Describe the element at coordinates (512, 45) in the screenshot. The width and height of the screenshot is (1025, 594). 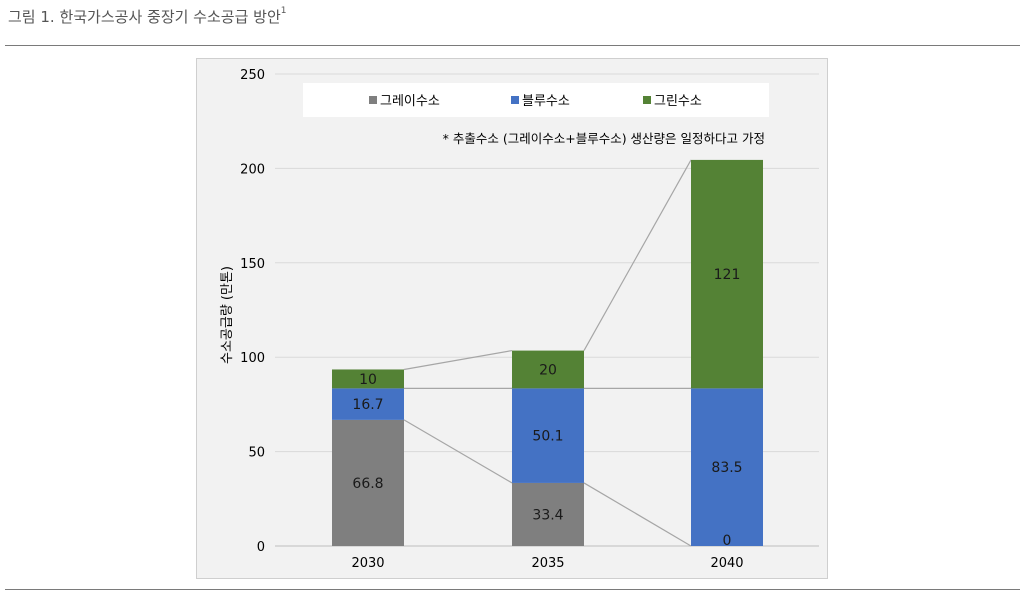
I see `top-rule` at that location.